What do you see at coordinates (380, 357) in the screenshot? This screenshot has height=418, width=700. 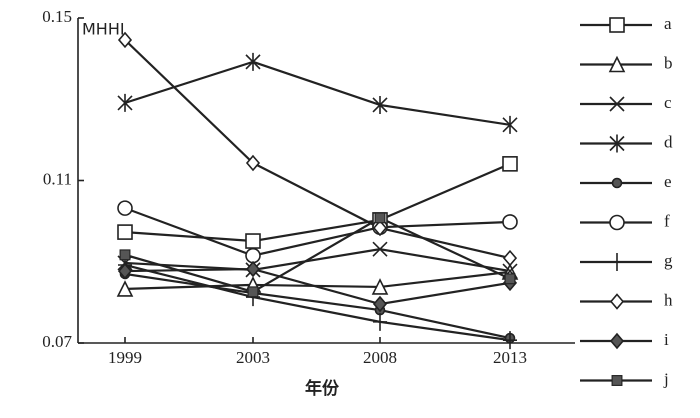 I see `x-tick-label: 2008` at bounding box center [380, 357].